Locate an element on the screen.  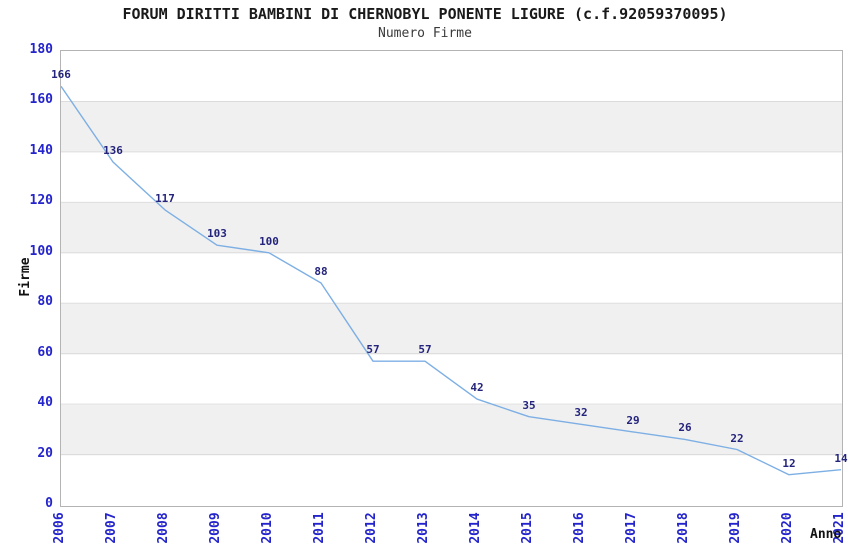
data-point-label: 88 is located at coordinates (321, 271).